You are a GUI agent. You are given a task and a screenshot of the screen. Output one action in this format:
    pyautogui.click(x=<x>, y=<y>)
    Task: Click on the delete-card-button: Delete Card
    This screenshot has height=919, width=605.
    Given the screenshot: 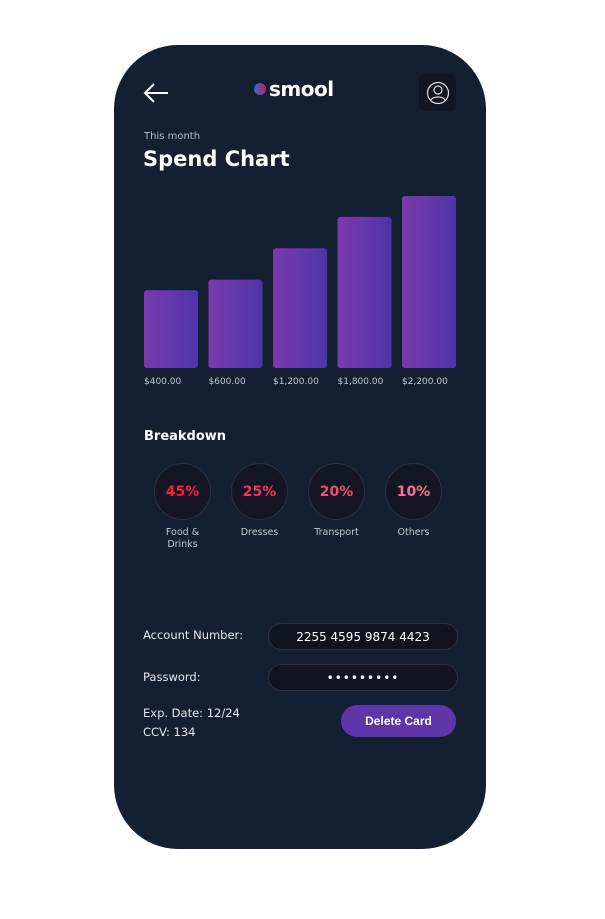 What is the action you would take?
    pyautogui.click(x=398, y=721)
    